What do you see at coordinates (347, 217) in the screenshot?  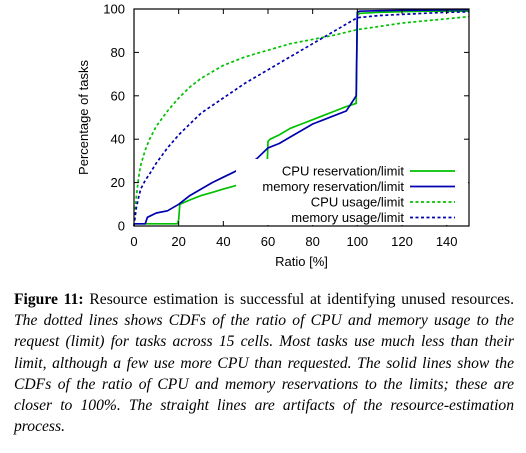 I see `legend-label: memory usage/limit` at bounding box center [347, 217].